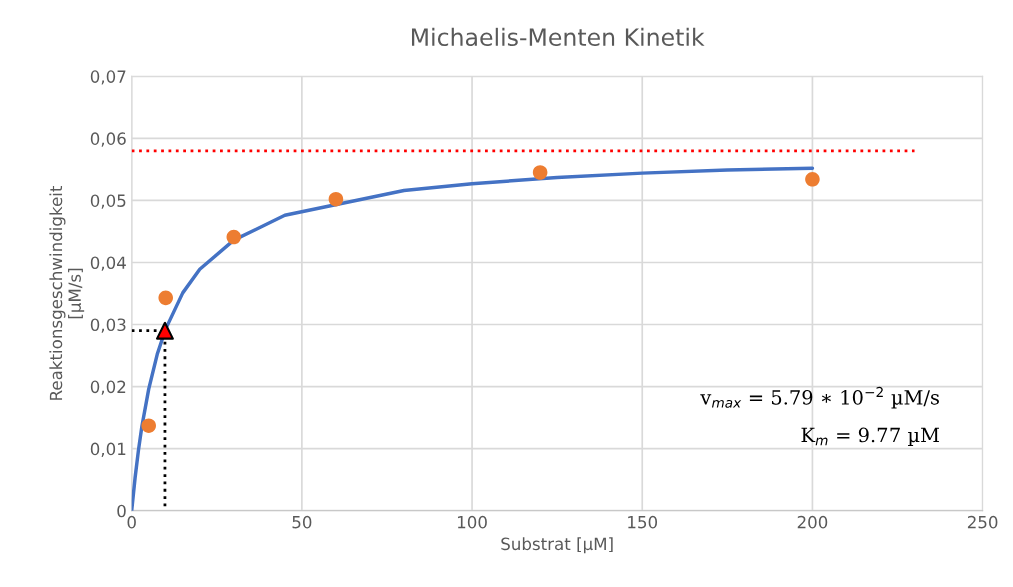  I want to click on x-axis-title: Substrat [µM], so click(557, 545).